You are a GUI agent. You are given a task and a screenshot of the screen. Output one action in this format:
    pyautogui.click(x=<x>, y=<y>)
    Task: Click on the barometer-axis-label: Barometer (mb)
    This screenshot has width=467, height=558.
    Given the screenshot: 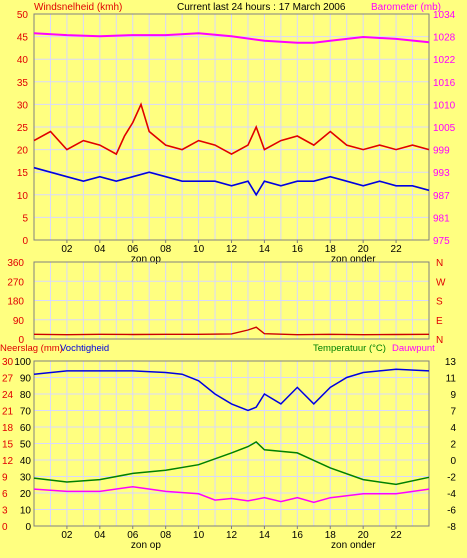 What is the action you would take?
    pyautogui.click(x=406, y=7)
    